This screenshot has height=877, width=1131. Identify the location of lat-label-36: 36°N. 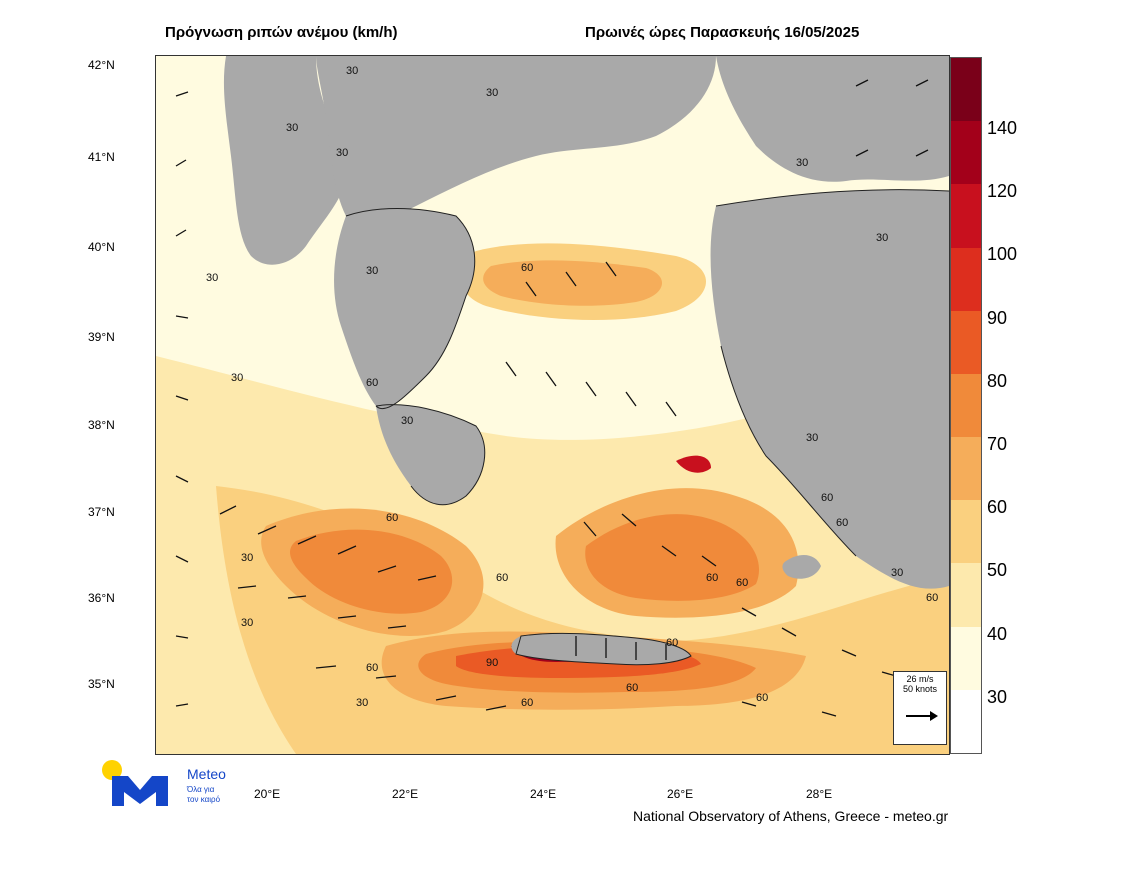
(101, 598).